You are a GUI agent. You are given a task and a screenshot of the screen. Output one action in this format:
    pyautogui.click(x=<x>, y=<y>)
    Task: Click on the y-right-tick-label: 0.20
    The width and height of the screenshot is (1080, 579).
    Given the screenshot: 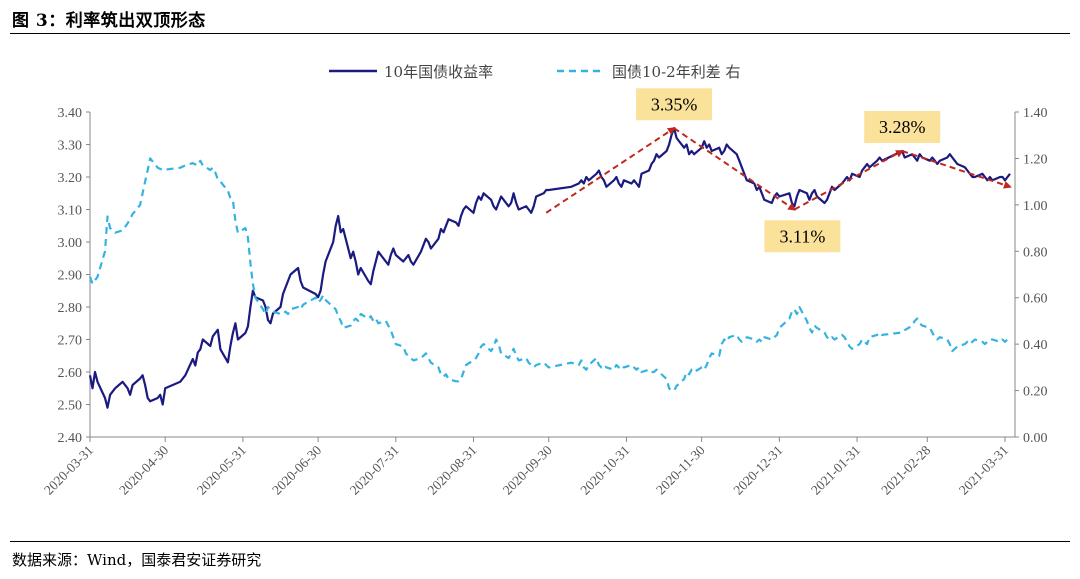 What is the action you would take?
    pyautogui.click(x=1035, y=392)
    